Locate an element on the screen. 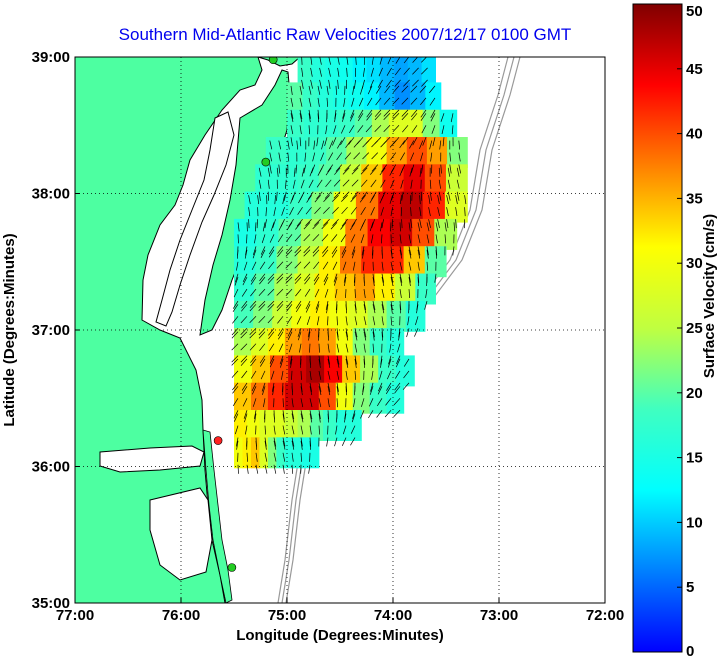  y-tick-label: 36:00 is located at coordinates (51, 467).